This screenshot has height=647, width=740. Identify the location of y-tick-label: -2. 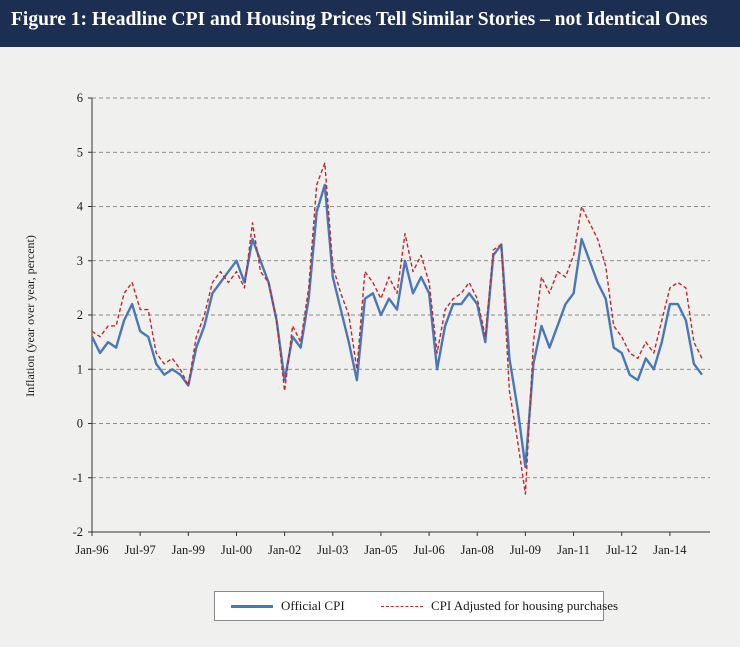
(78, 532).